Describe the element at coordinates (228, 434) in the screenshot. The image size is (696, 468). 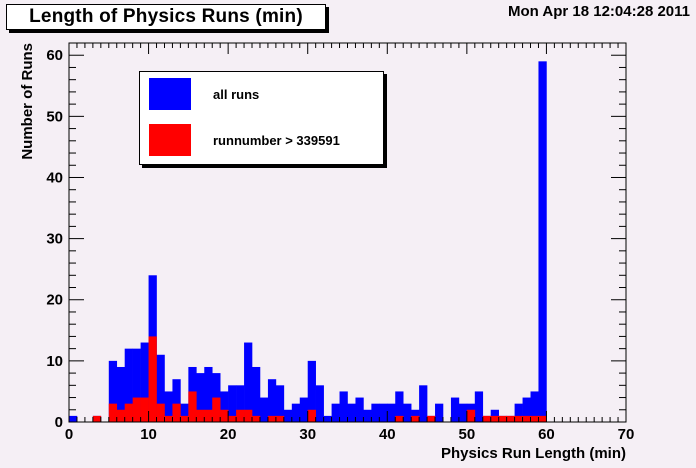
I see `x-tick-label: 20` at that location.